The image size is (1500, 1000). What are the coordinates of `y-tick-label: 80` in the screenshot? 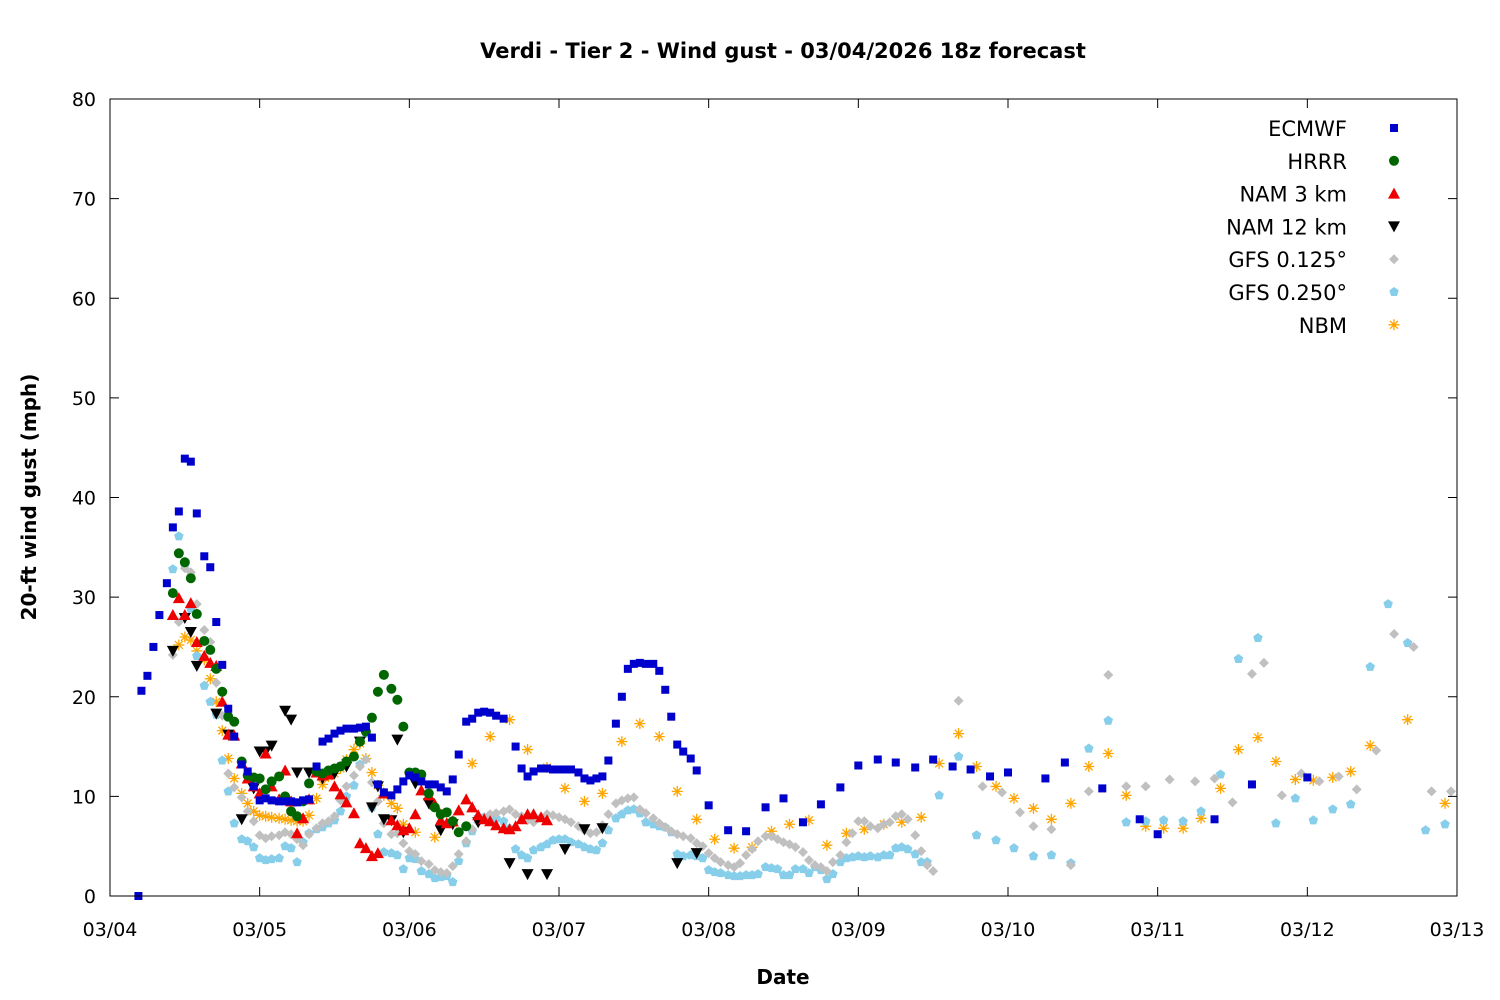 It's located at (84, 100).